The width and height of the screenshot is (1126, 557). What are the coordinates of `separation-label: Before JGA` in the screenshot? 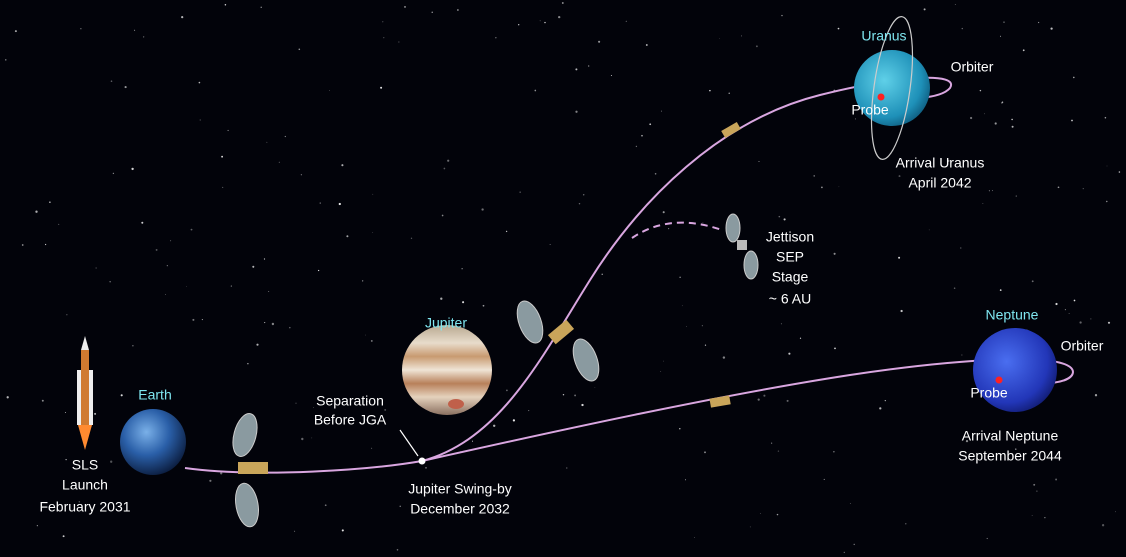 It's located at (350, 420).